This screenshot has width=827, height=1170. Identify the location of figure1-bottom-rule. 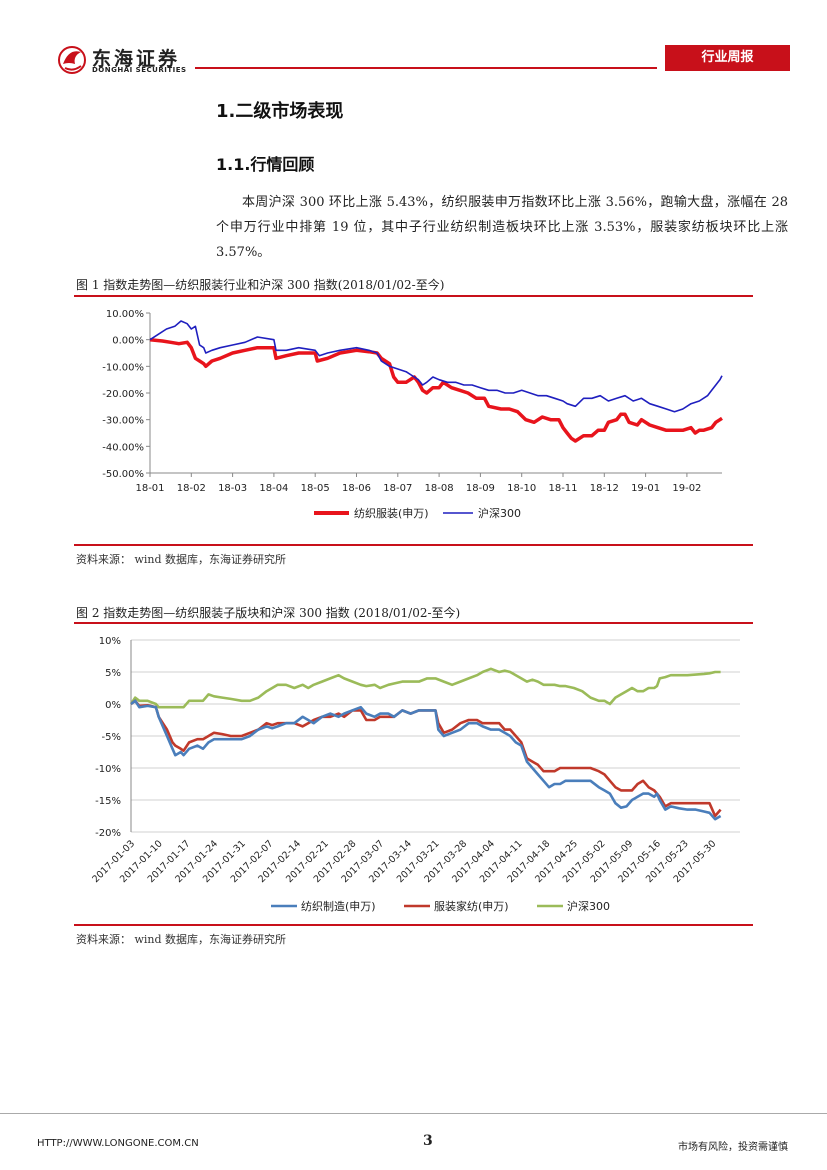
(413, 545).